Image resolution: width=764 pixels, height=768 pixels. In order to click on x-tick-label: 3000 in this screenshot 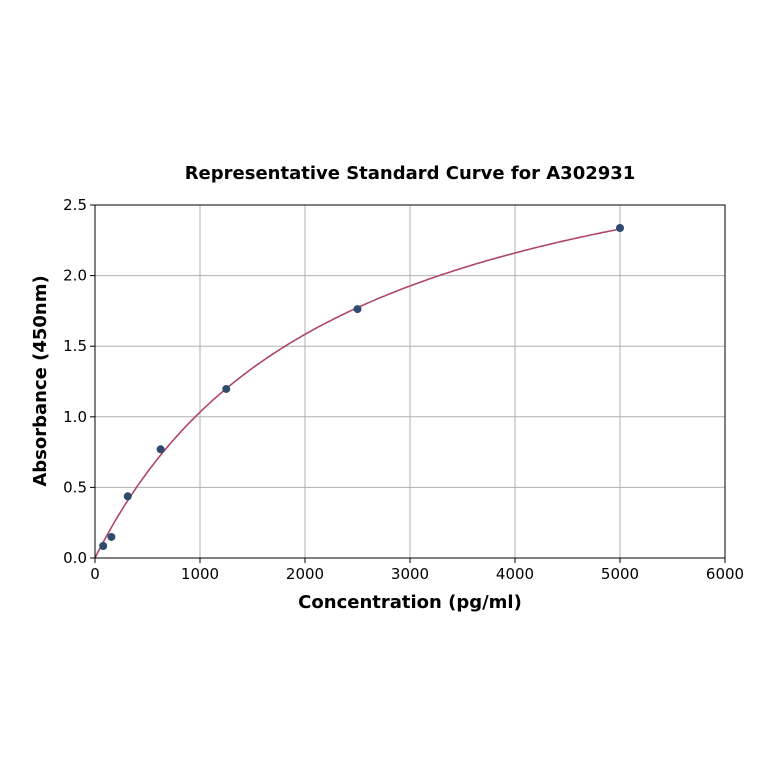, I will do `click(410, 574)`.